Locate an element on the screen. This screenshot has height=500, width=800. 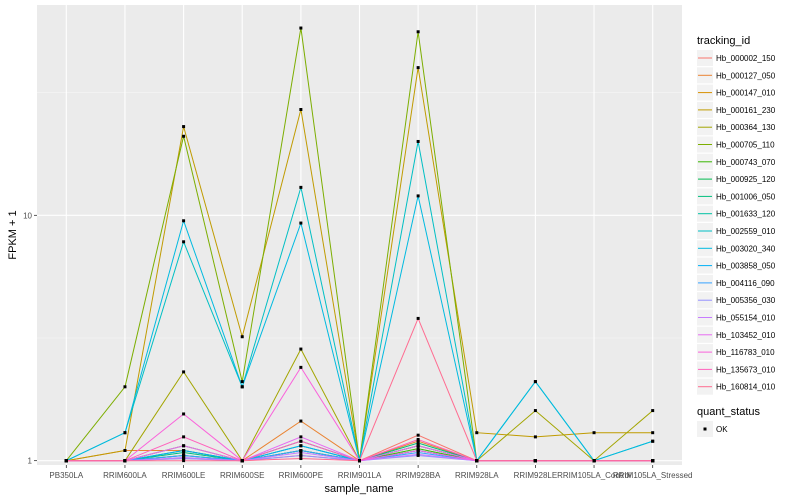
y-tick-label: 1 is located at coordinates (30, 461).